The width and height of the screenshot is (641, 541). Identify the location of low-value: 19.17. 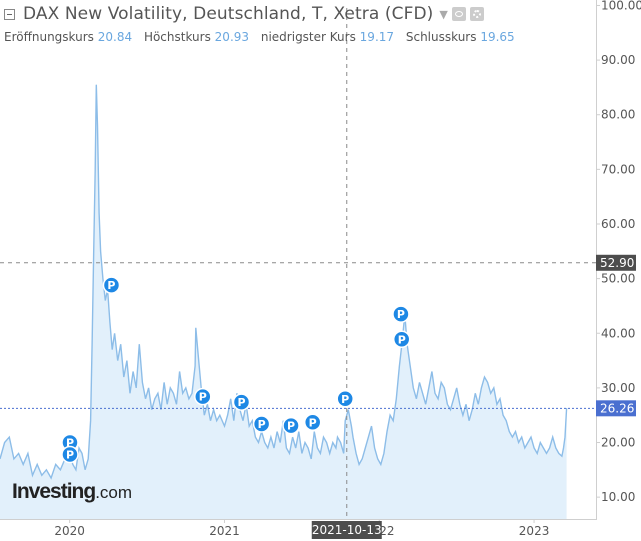
(377, 37).